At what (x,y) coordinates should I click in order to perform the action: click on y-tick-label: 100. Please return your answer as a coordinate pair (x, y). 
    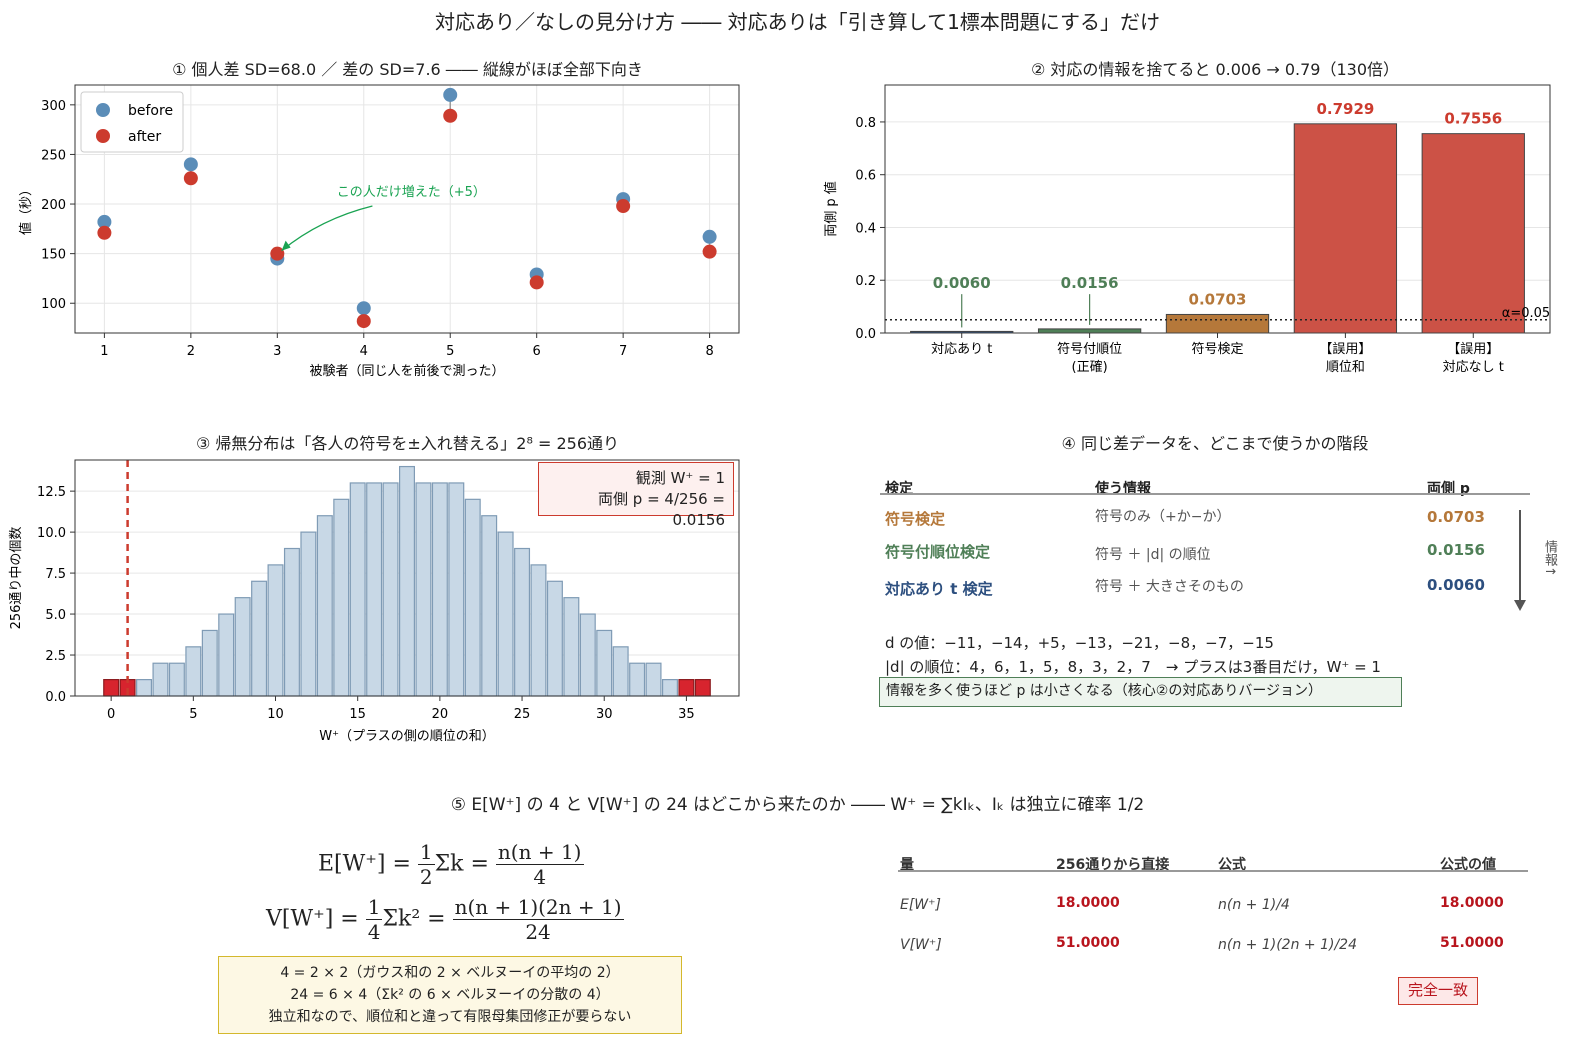
    Looking at the image, I should click on (53, 304).